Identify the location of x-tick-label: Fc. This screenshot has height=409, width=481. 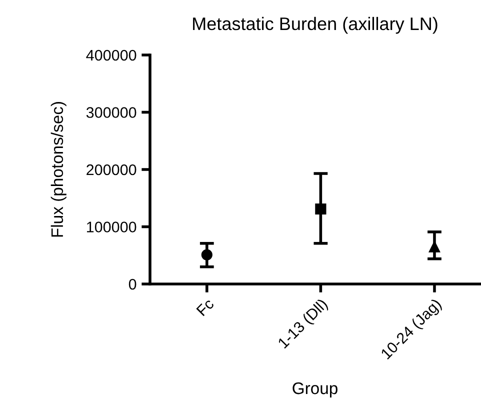
(205, 307).